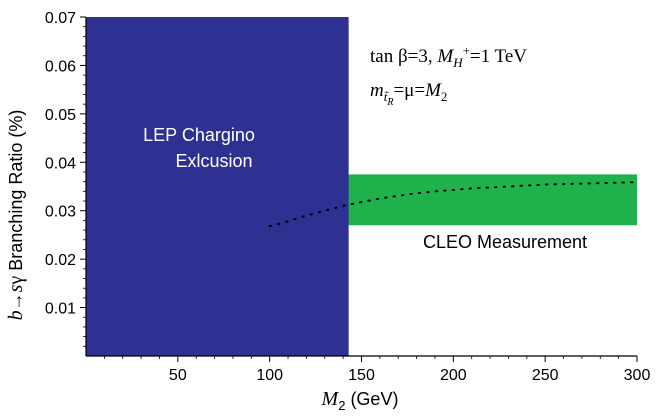  Describe the element at coordinates (60, 163) in the screenshot. I see `y-tick-label: 0.04` at that location.